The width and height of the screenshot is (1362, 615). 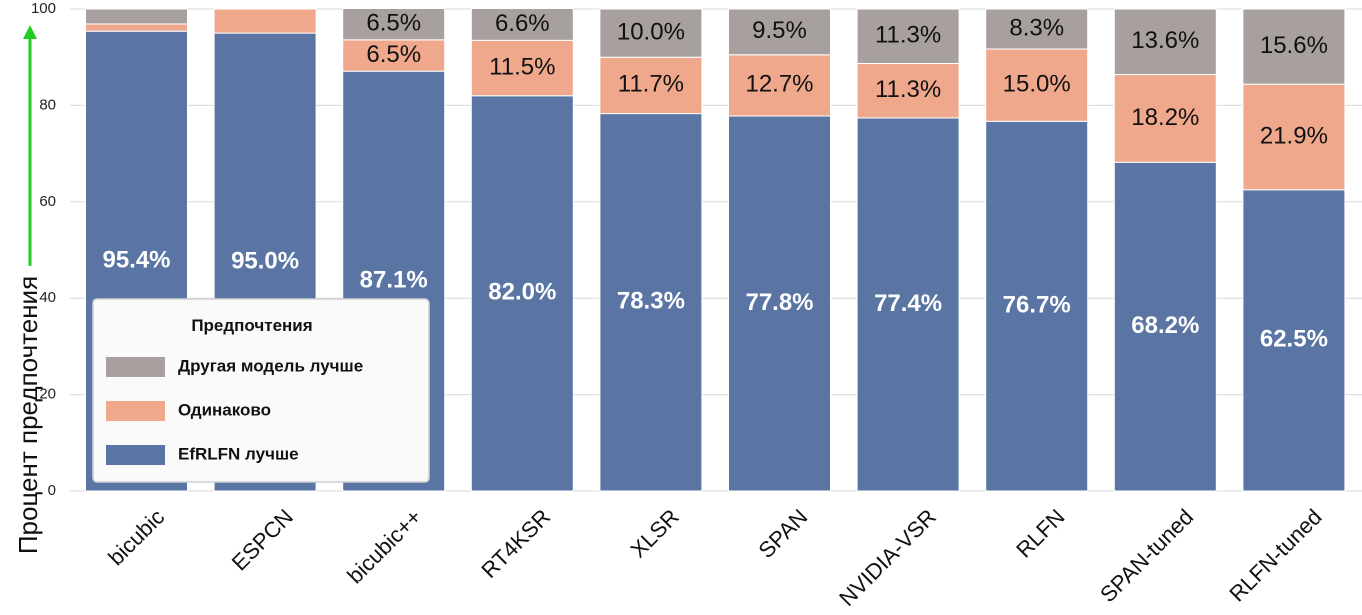 I want to click on legend-entry-label: Одинаково, so click(x=224, y=409).